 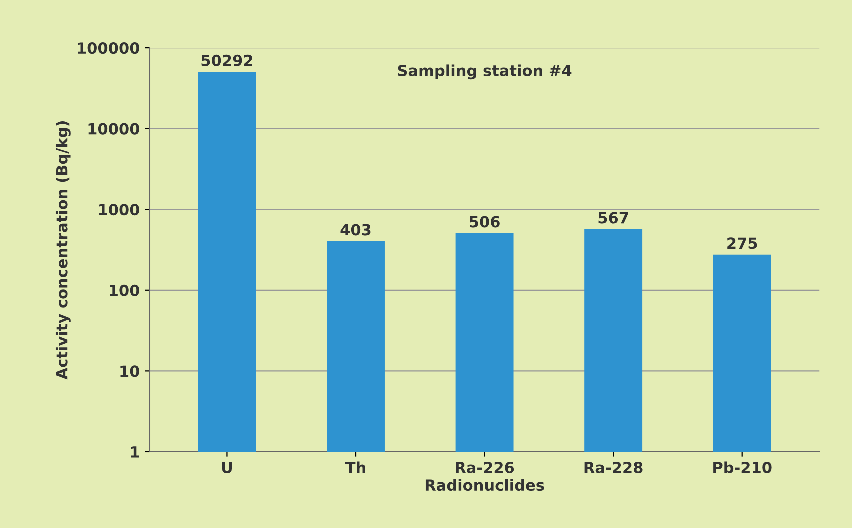 I want to click on data-label: 50292, so click(x=227, y=60).